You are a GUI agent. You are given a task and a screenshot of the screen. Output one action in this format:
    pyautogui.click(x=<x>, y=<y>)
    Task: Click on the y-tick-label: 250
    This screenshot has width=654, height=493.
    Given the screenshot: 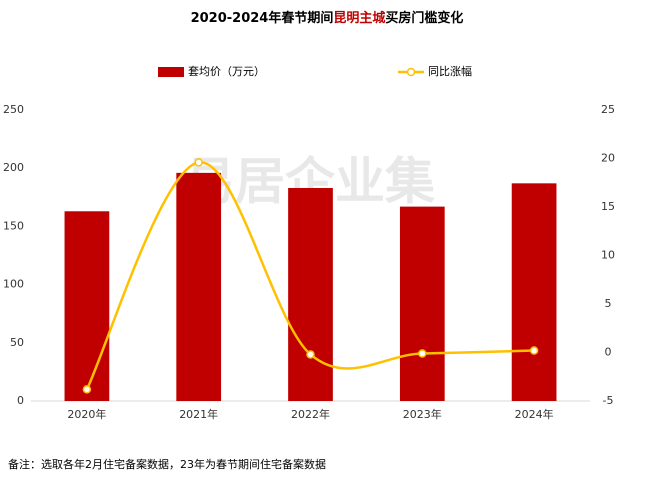 What is the action you would take?
    pyautogui.click(x=13, y=109)
    